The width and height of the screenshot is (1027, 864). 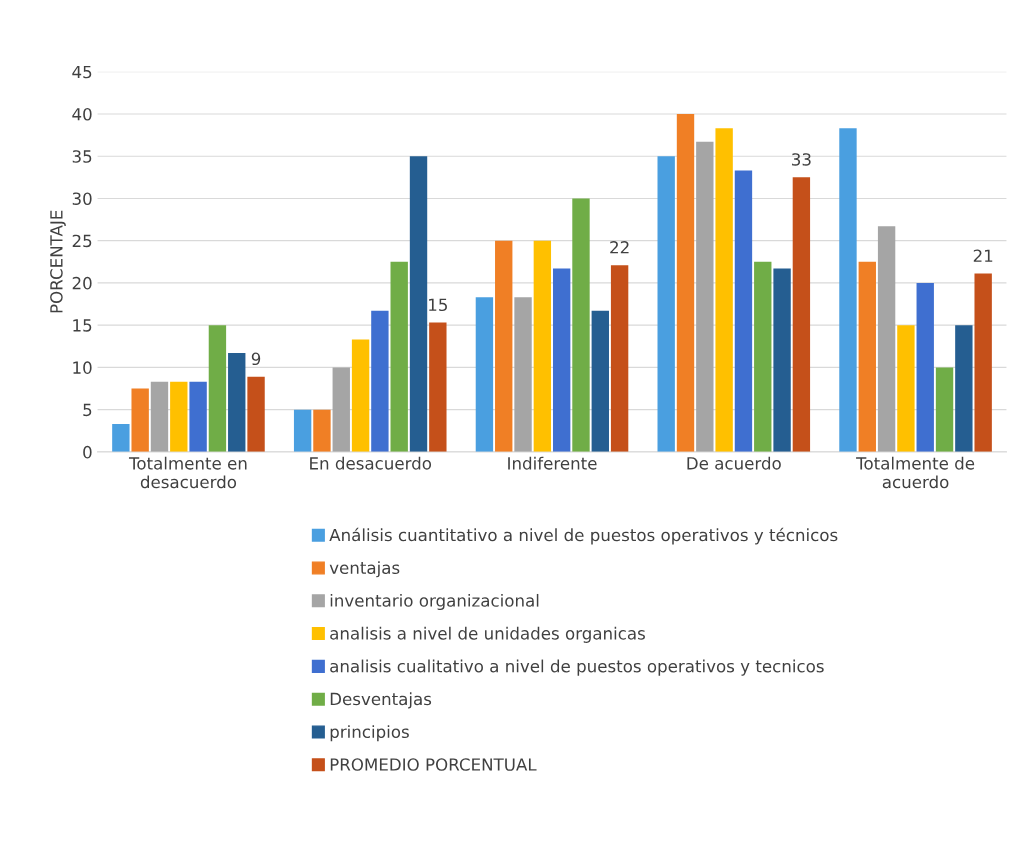 What do you see at coordinates (381, 700) in the screenshot?
I see `legend-label: Desventajas` at bounding box center [381, 700].